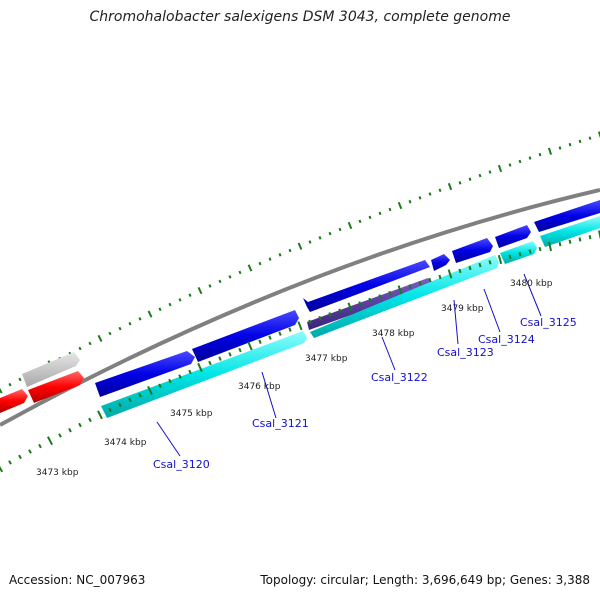 The width and height of the screenshot is (600, 600). Describe the element at coordinates (77, 580) in the screenshot. I see `accession-text: Accession: NC_007963` at that location.